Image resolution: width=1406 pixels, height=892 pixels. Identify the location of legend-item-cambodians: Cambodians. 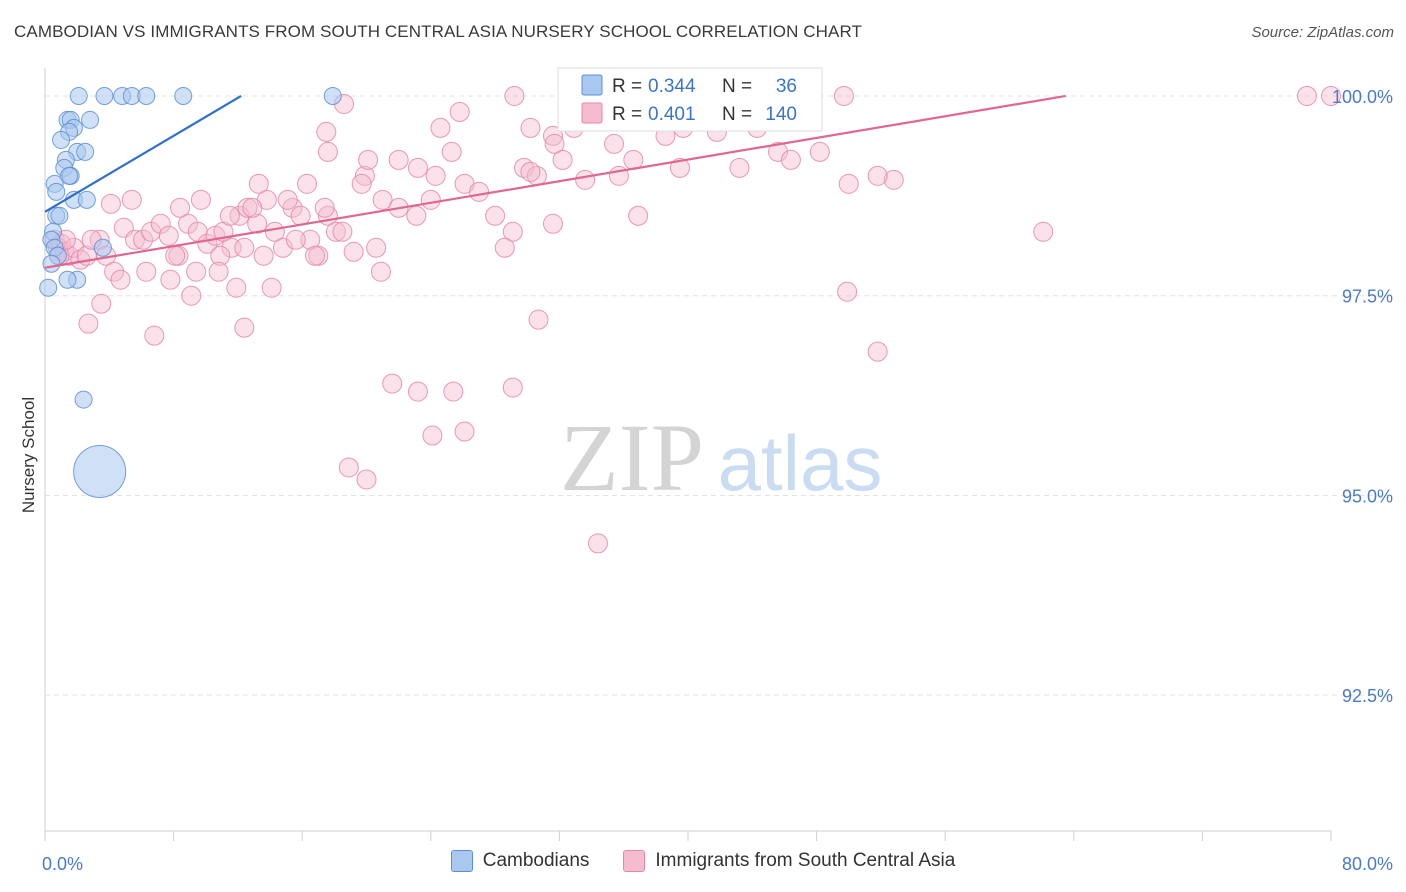
(520, 861).